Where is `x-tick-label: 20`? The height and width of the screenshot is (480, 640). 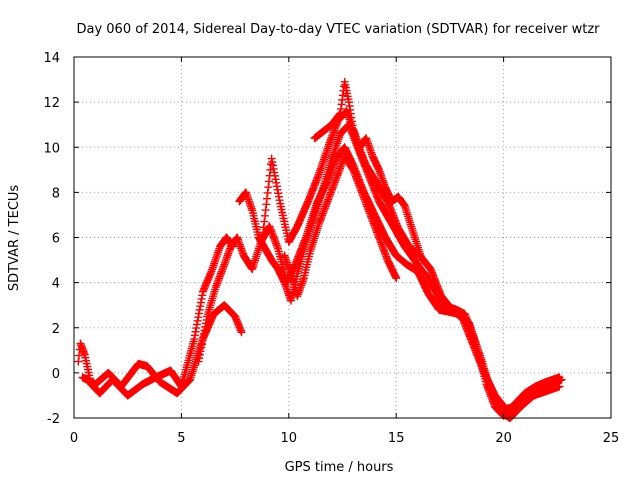 x-tick-label: 20 is located at coordinates (503, 438).